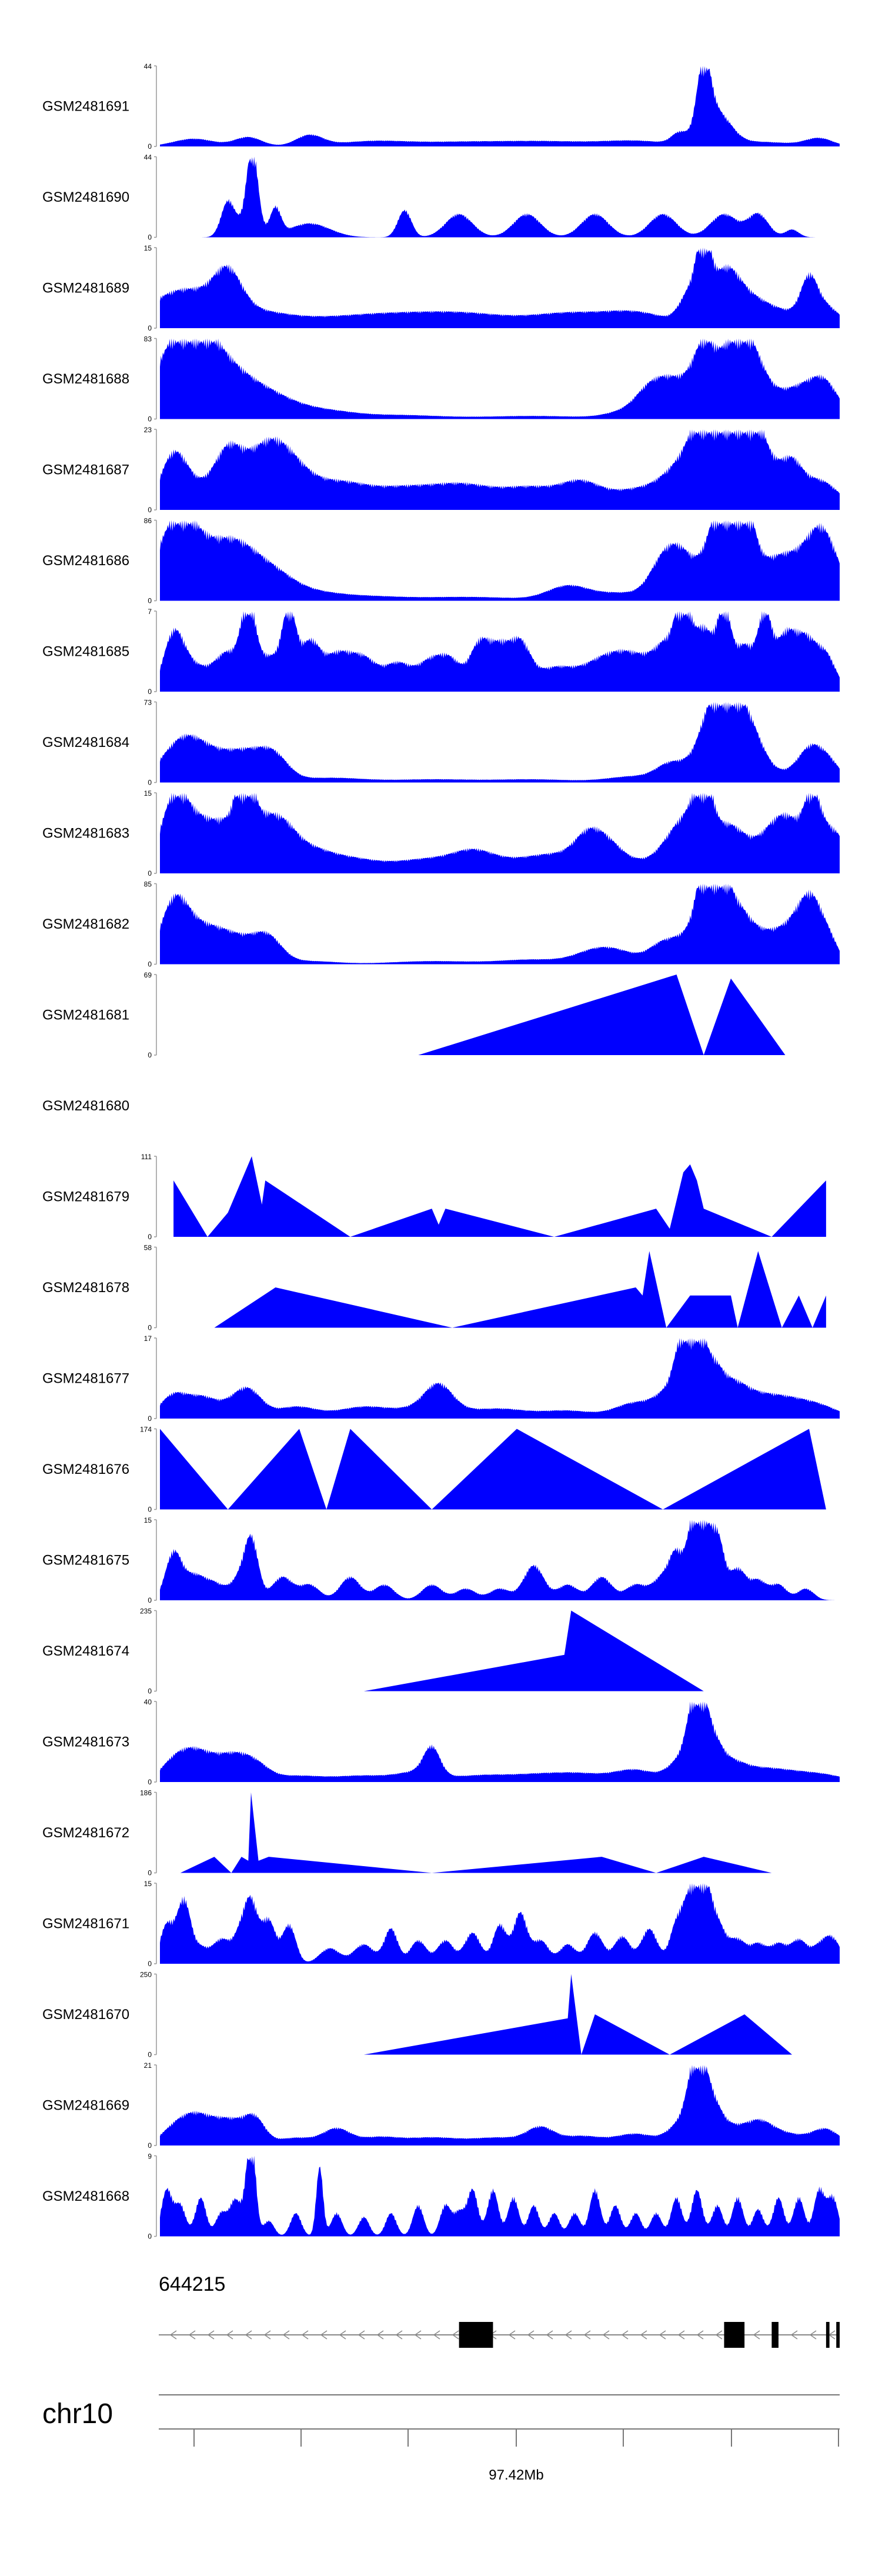  I want to click on track-label: GSM2481691, so click(85, 107).